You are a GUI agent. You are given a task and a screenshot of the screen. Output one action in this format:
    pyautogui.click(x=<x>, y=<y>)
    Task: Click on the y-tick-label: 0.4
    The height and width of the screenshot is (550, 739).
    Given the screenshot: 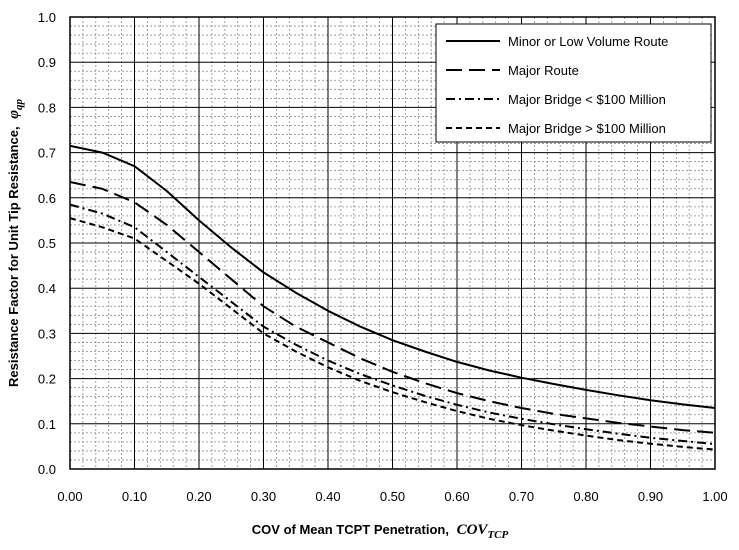 What is the action you would take?
    pyautogui.click(x=47, y=288)
    